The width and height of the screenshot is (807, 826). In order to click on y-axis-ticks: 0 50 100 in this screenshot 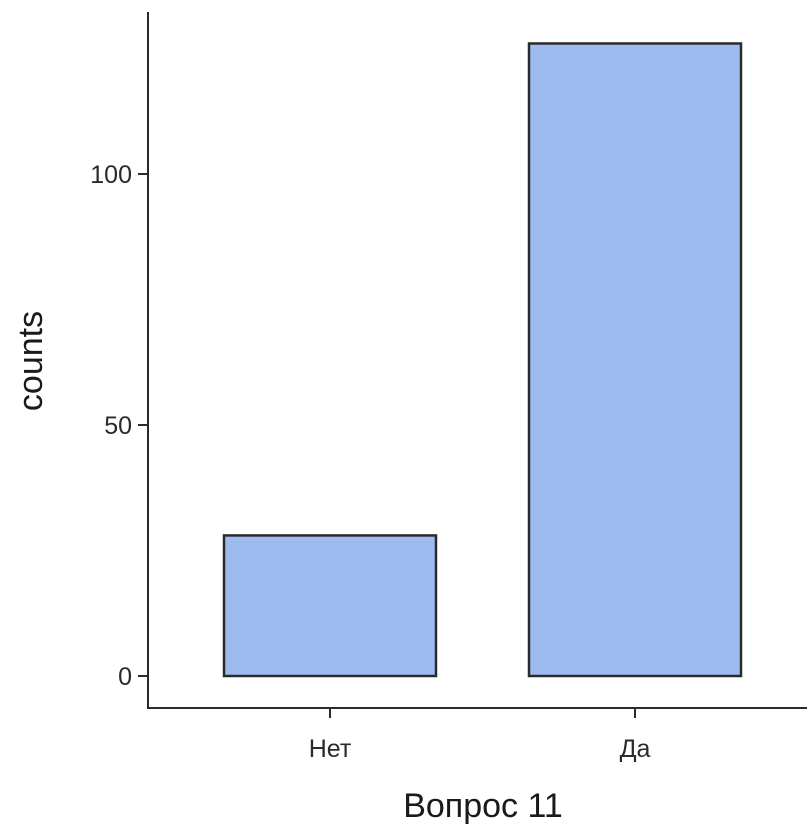, I will do `click(119, 426)`.